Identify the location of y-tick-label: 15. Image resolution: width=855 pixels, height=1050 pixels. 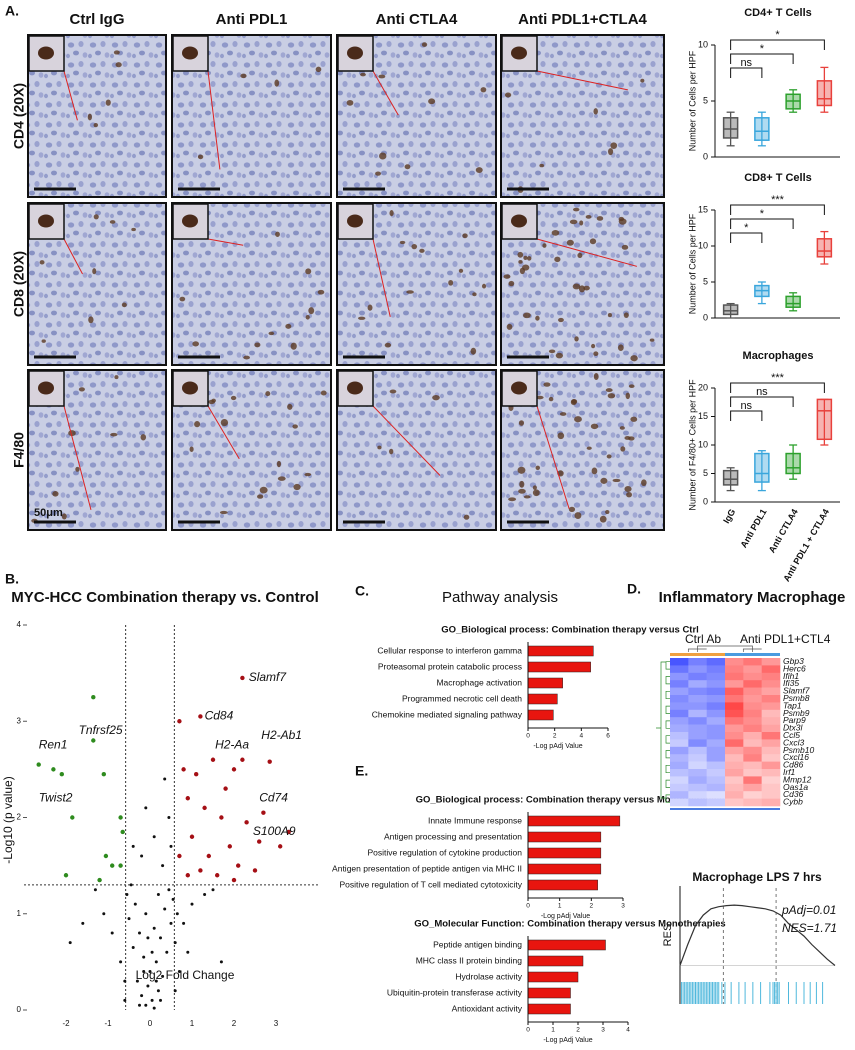
(703, 209).